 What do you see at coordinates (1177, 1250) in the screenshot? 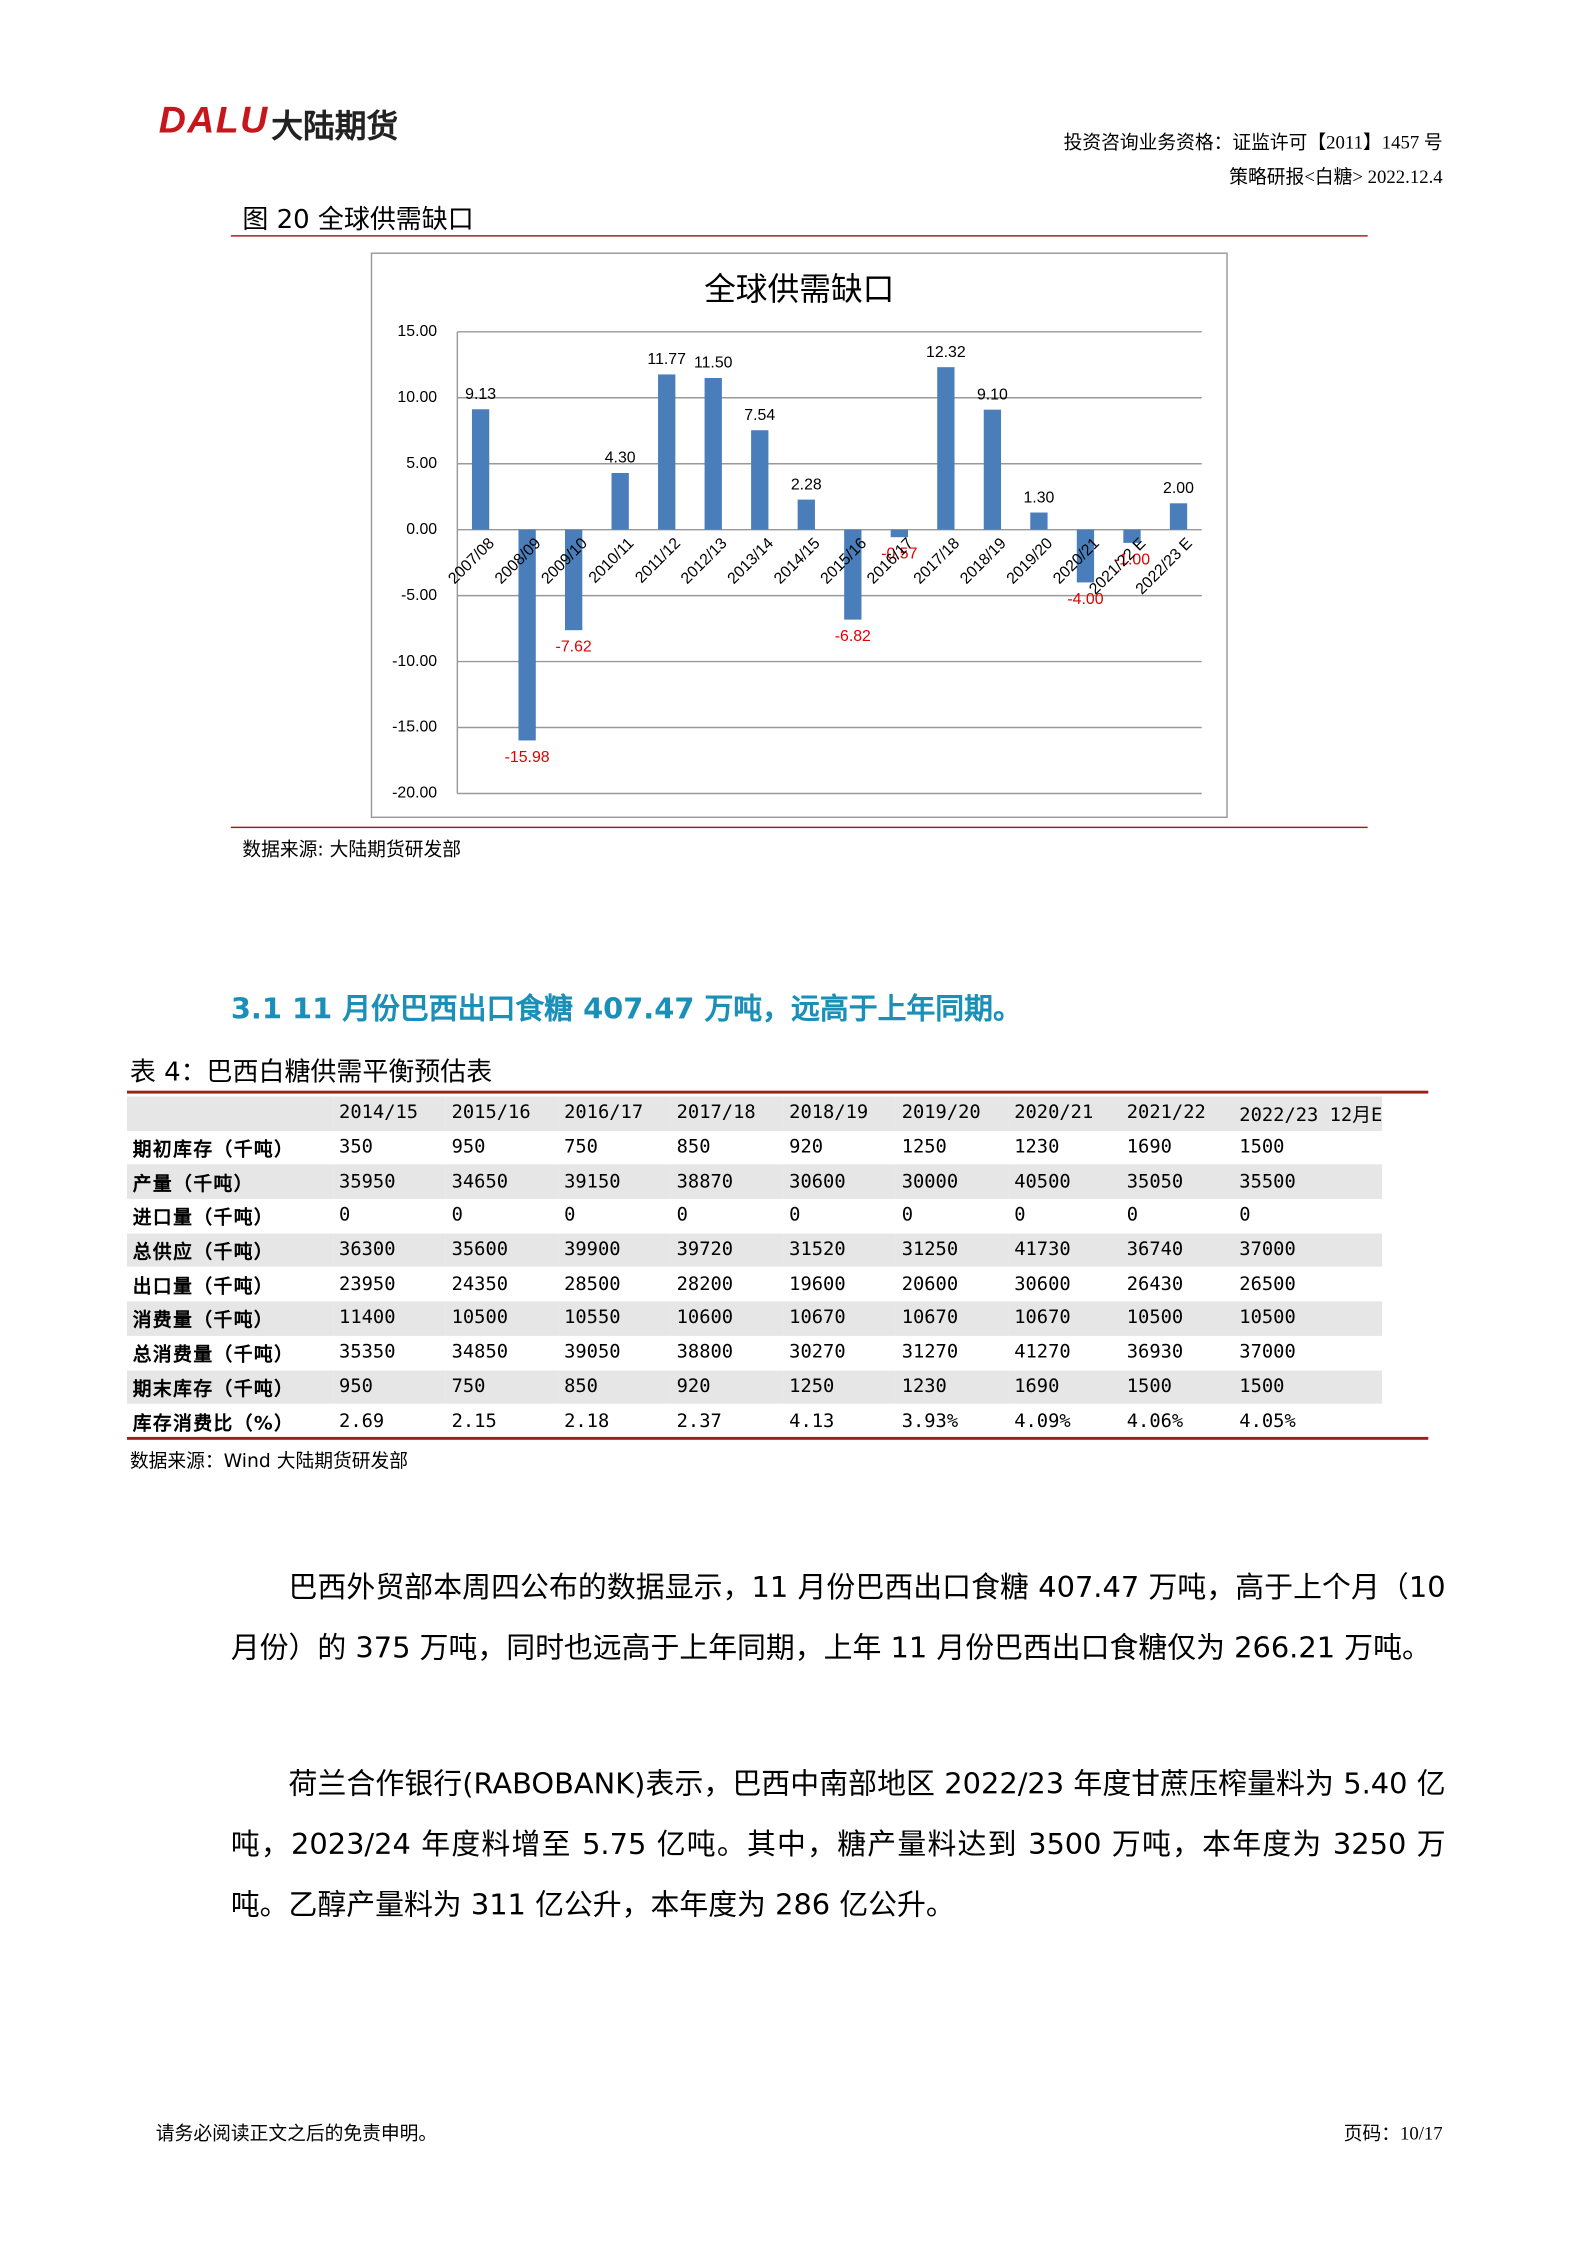
I see `table-cell: 36740` at bounding box center [1177, 1250].